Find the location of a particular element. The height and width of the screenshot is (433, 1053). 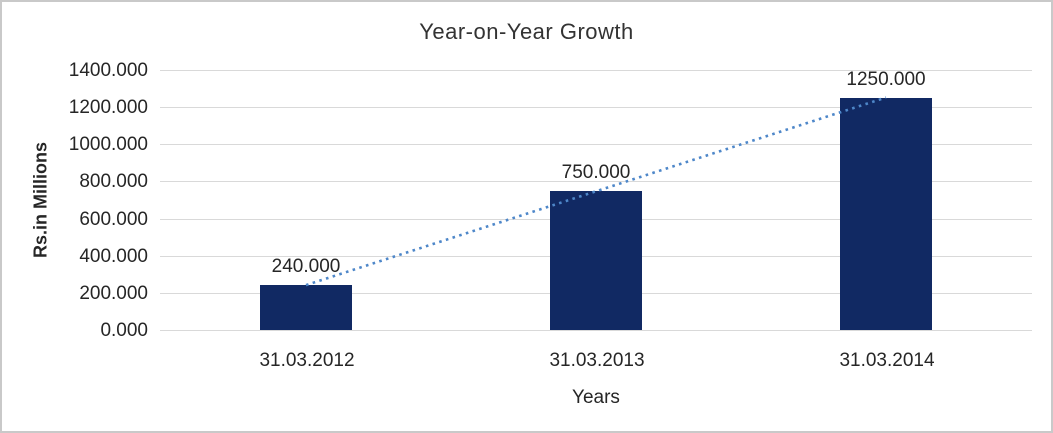

bar-value-label: 750.000 is located at coordinates (596, 172).